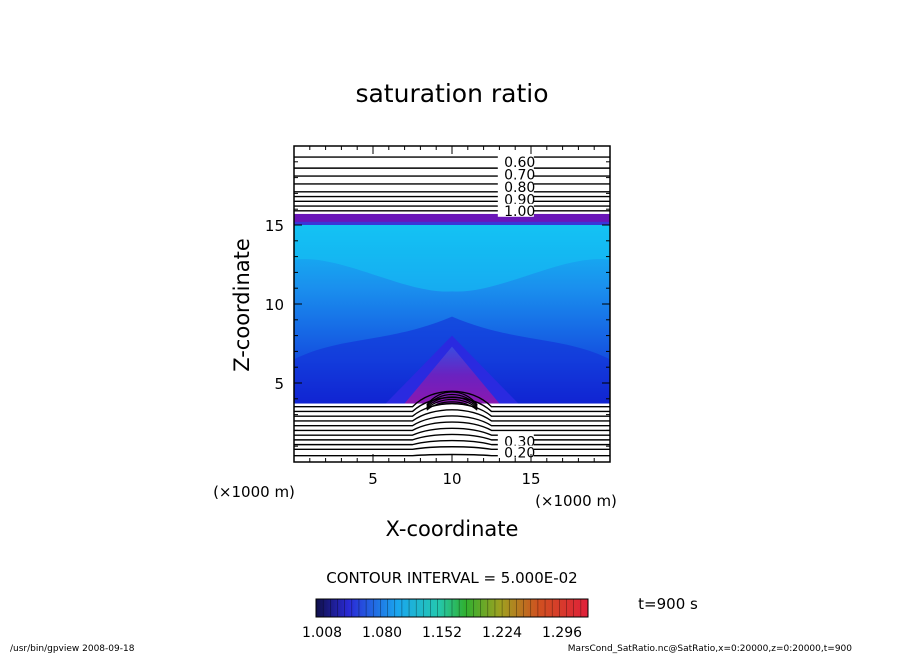 This screenshot has width=904, height=654. I want to click on contour-interval-label: CONTOUR INTERVAL = 5.000E-02, so click(451, 578).